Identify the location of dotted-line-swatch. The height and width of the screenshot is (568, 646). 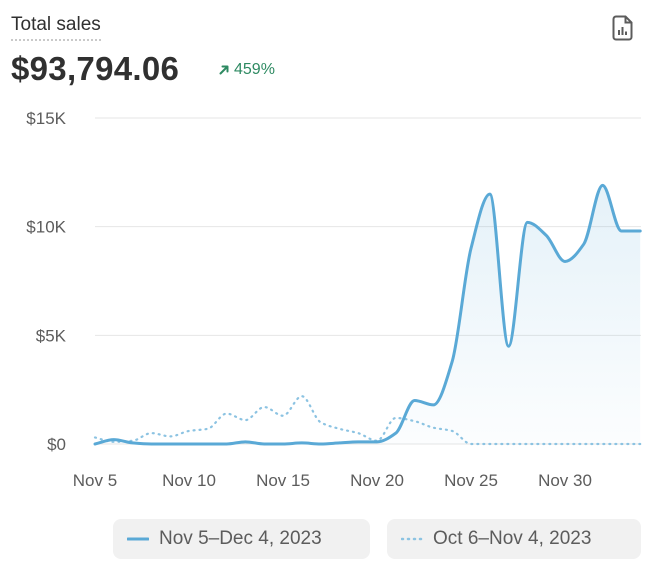
(412, 539).